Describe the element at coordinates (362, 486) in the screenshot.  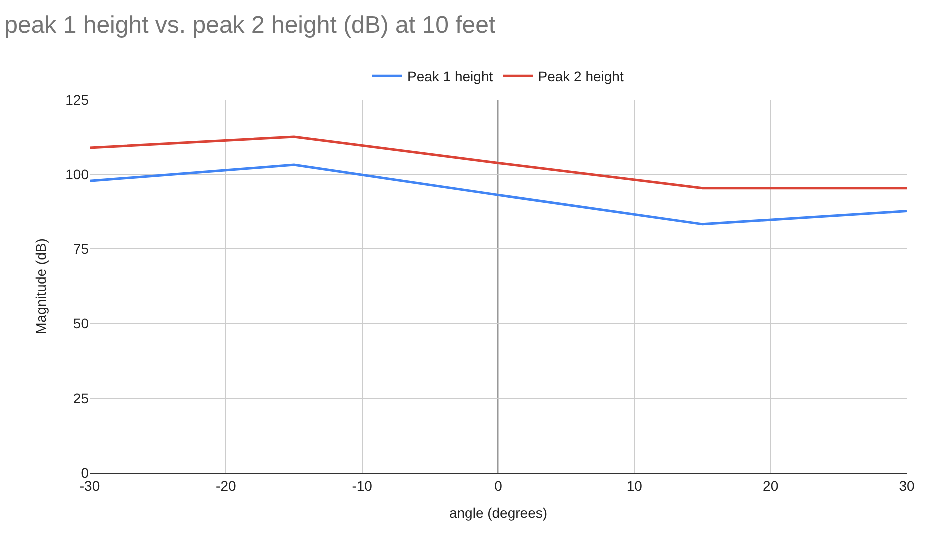
I see `x-tick-label: -10` at that location.